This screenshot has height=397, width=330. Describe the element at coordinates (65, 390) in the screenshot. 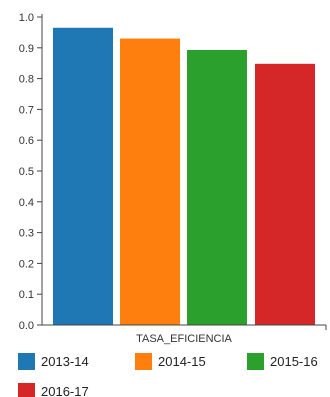

I see `legend-label-2016-17: 2016-17` at that location.